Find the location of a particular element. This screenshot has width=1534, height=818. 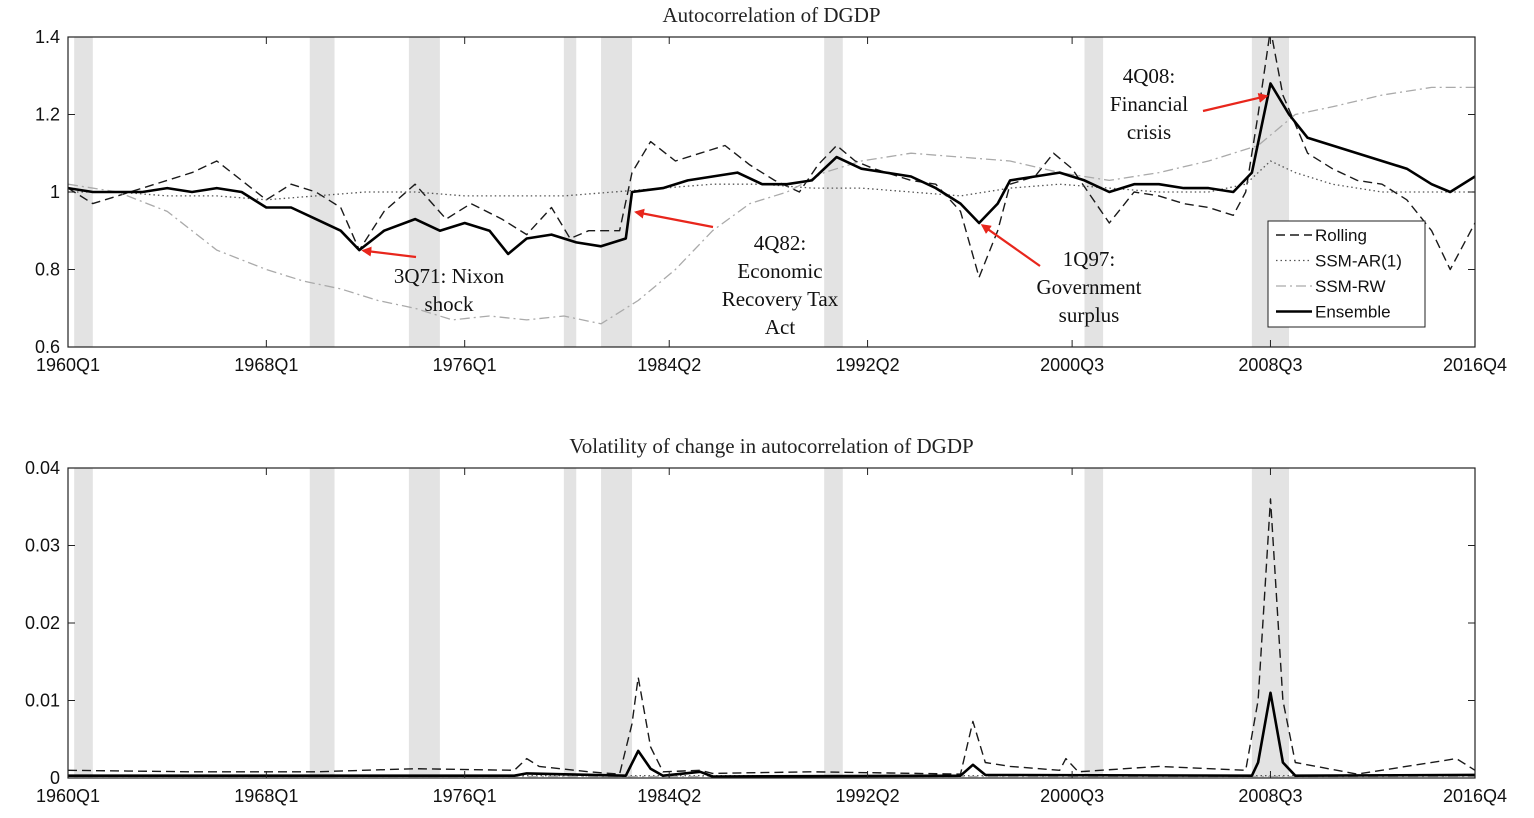

annotation: 1Q97: Government surplus is located at coordinates (1061, 275).